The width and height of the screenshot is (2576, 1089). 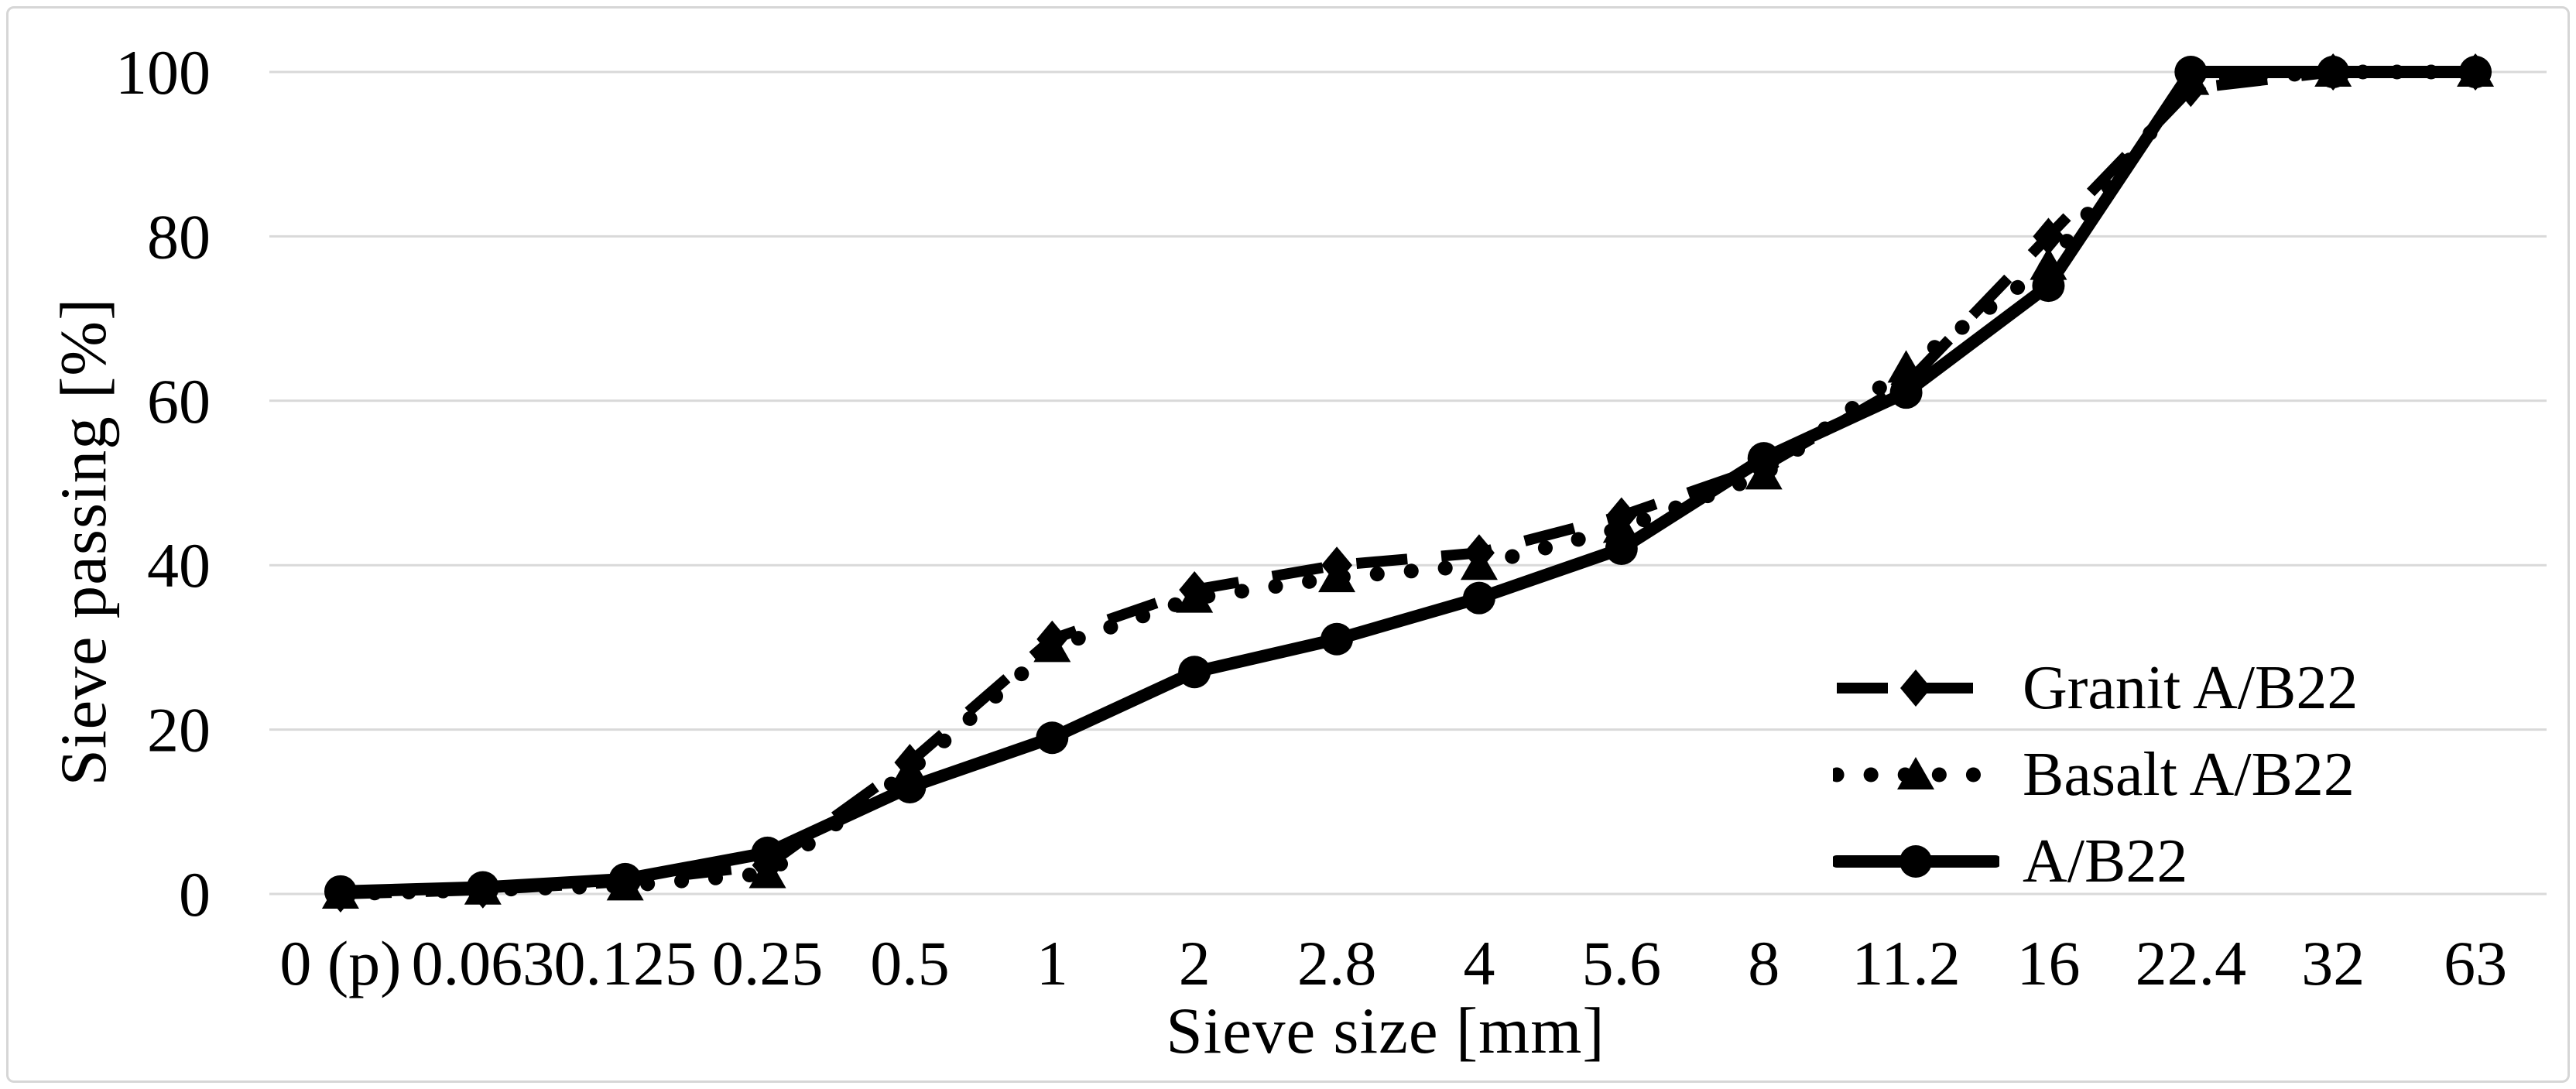 I want to click on y-axis-tick-label: 0, so click(x=195, y=894).